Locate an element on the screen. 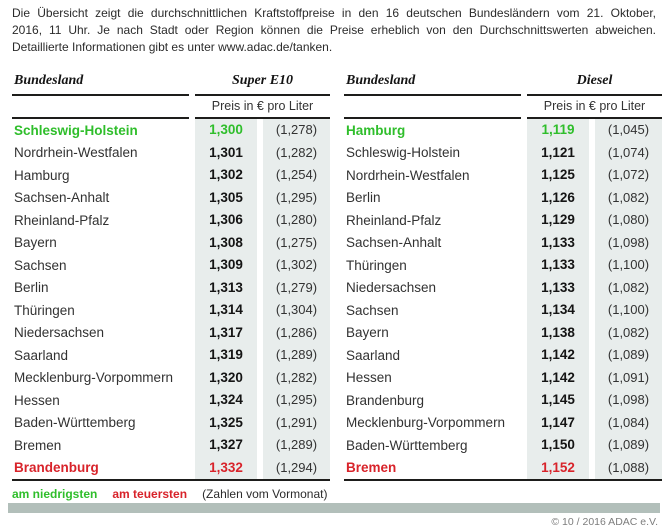  current-price: 1,150 is located at coordinates (558, 445).